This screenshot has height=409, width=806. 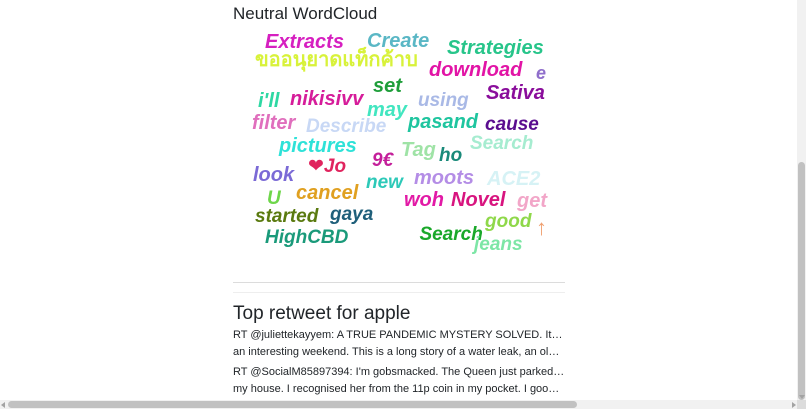 What do you see at coordinates (327, 99) in the screenshot?
I see `cloud-word: nikisivv` at bounding box center [327, 99].